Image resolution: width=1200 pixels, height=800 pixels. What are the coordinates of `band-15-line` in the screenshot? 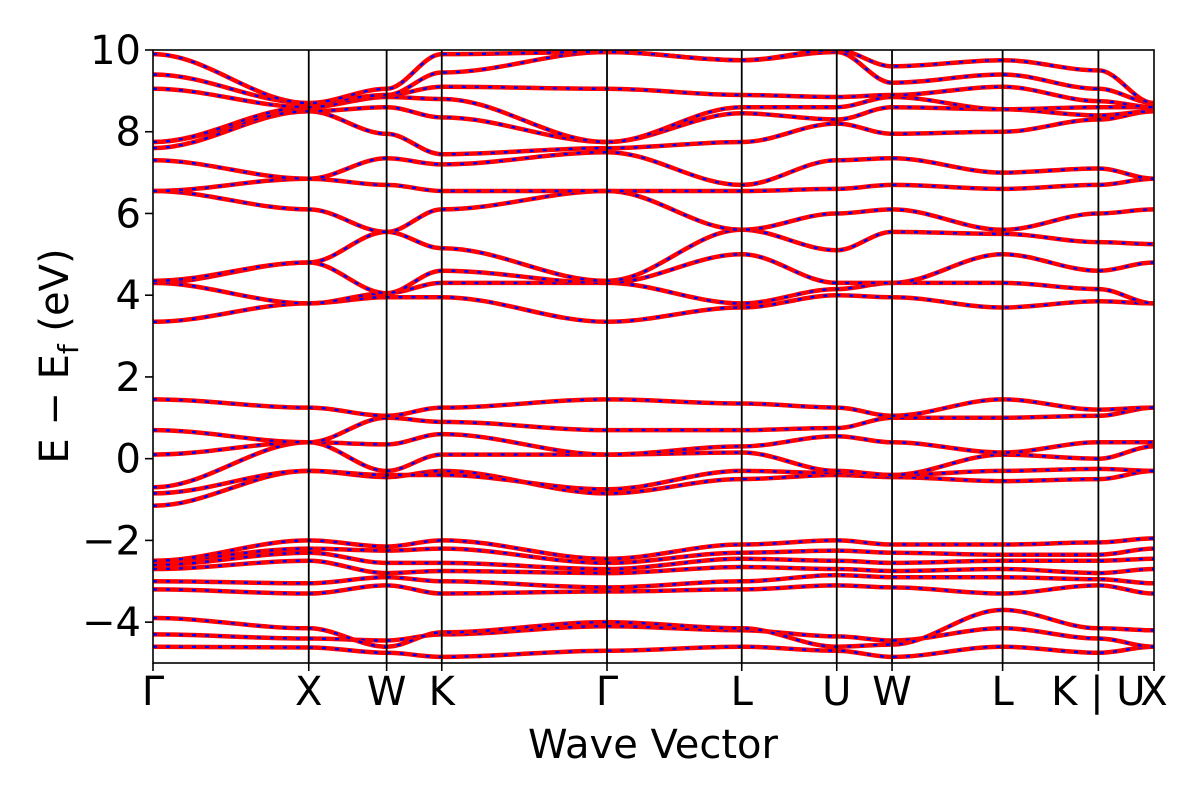 It's located at (653, 408).